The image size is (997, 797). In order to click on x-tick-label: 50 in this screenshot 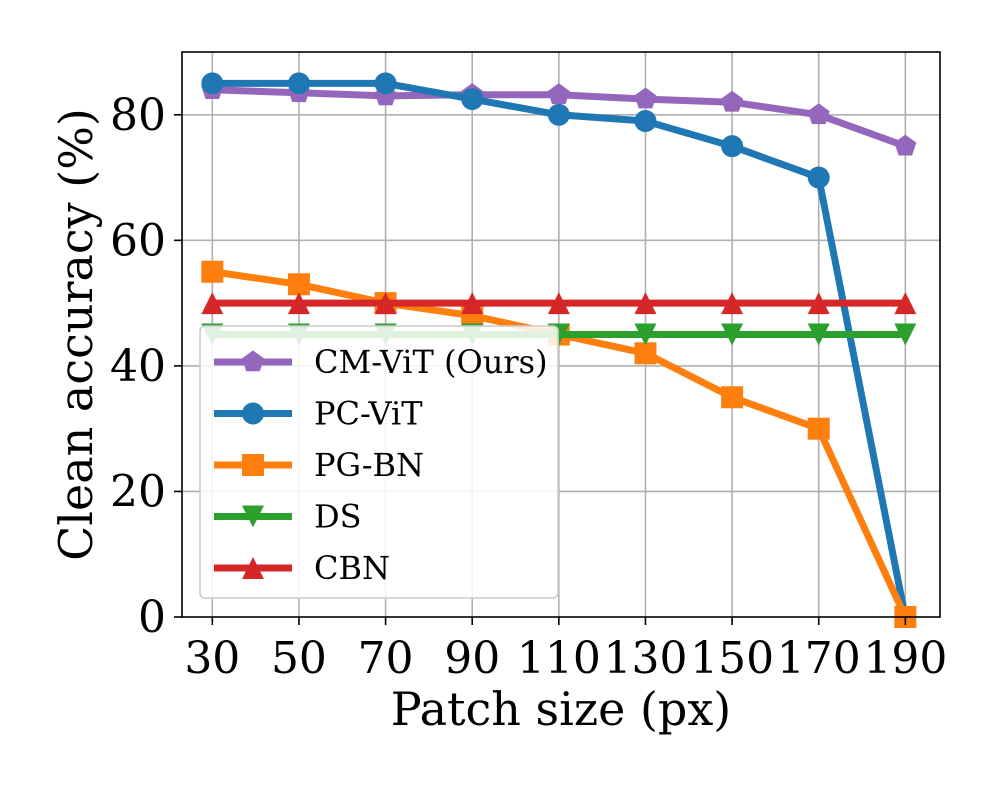, I will do `click(299, 658)`.